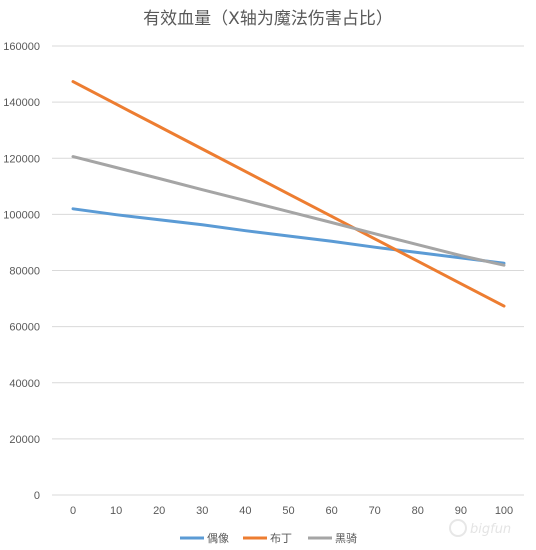  I want to click on watermark: bigfun, so click(480, 528).